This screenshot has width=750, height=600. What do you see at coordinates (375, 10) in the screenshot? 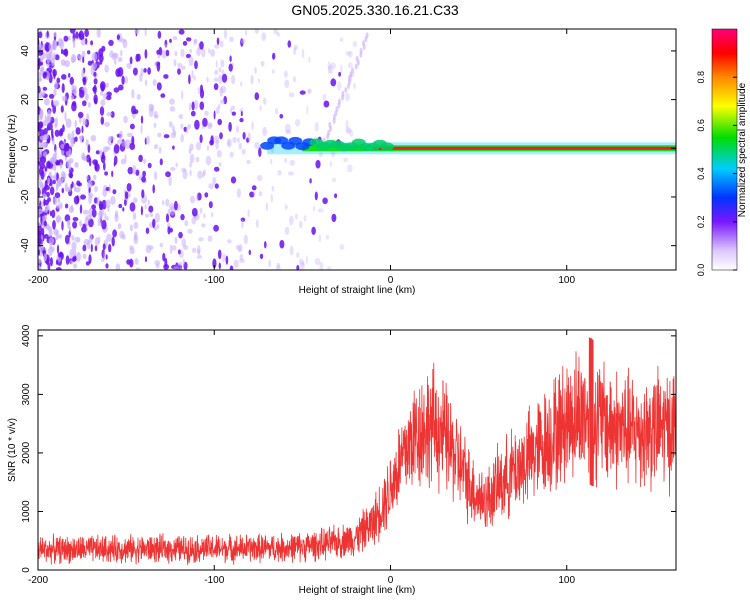
I see `chart-title: GN05.2025.330.16.21.C33` at bounding box center [375, 10].